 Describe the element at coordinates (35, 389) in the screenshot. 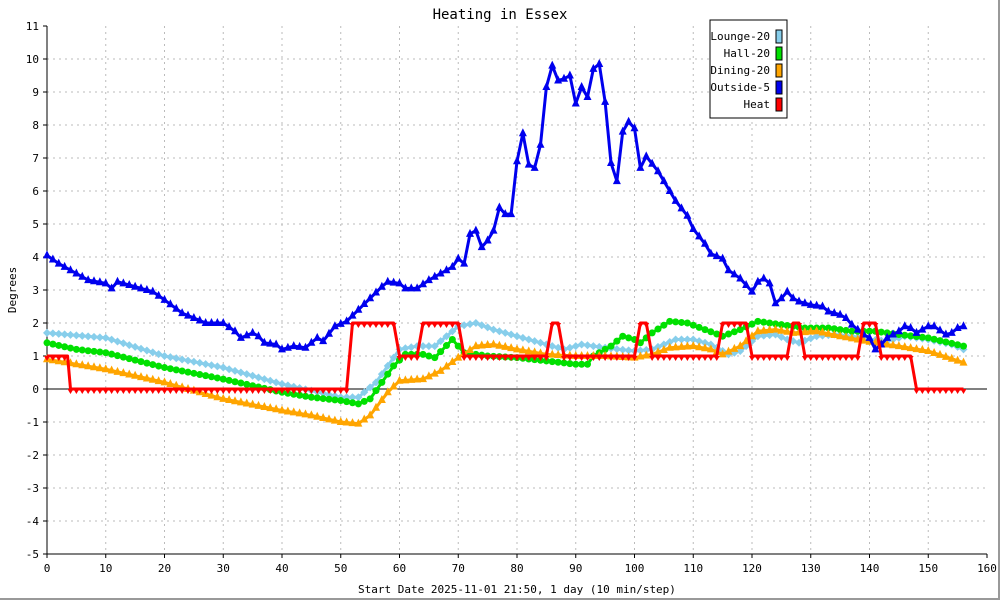

I see `y-tick-label: 0` at that location.